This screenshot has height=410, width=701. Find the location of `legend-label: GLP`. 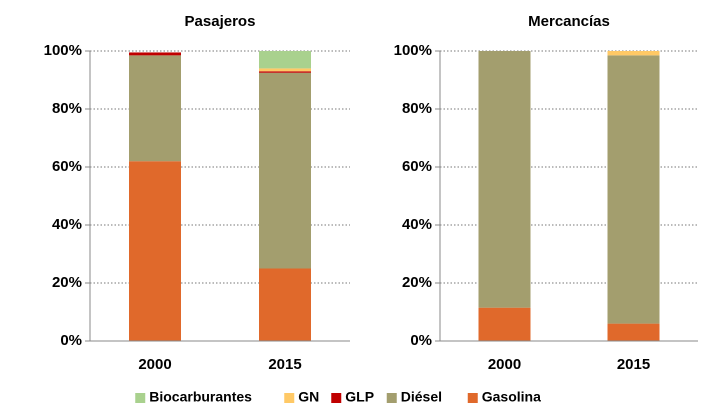

legend-label: GLP is located at coordinates (359, 397).